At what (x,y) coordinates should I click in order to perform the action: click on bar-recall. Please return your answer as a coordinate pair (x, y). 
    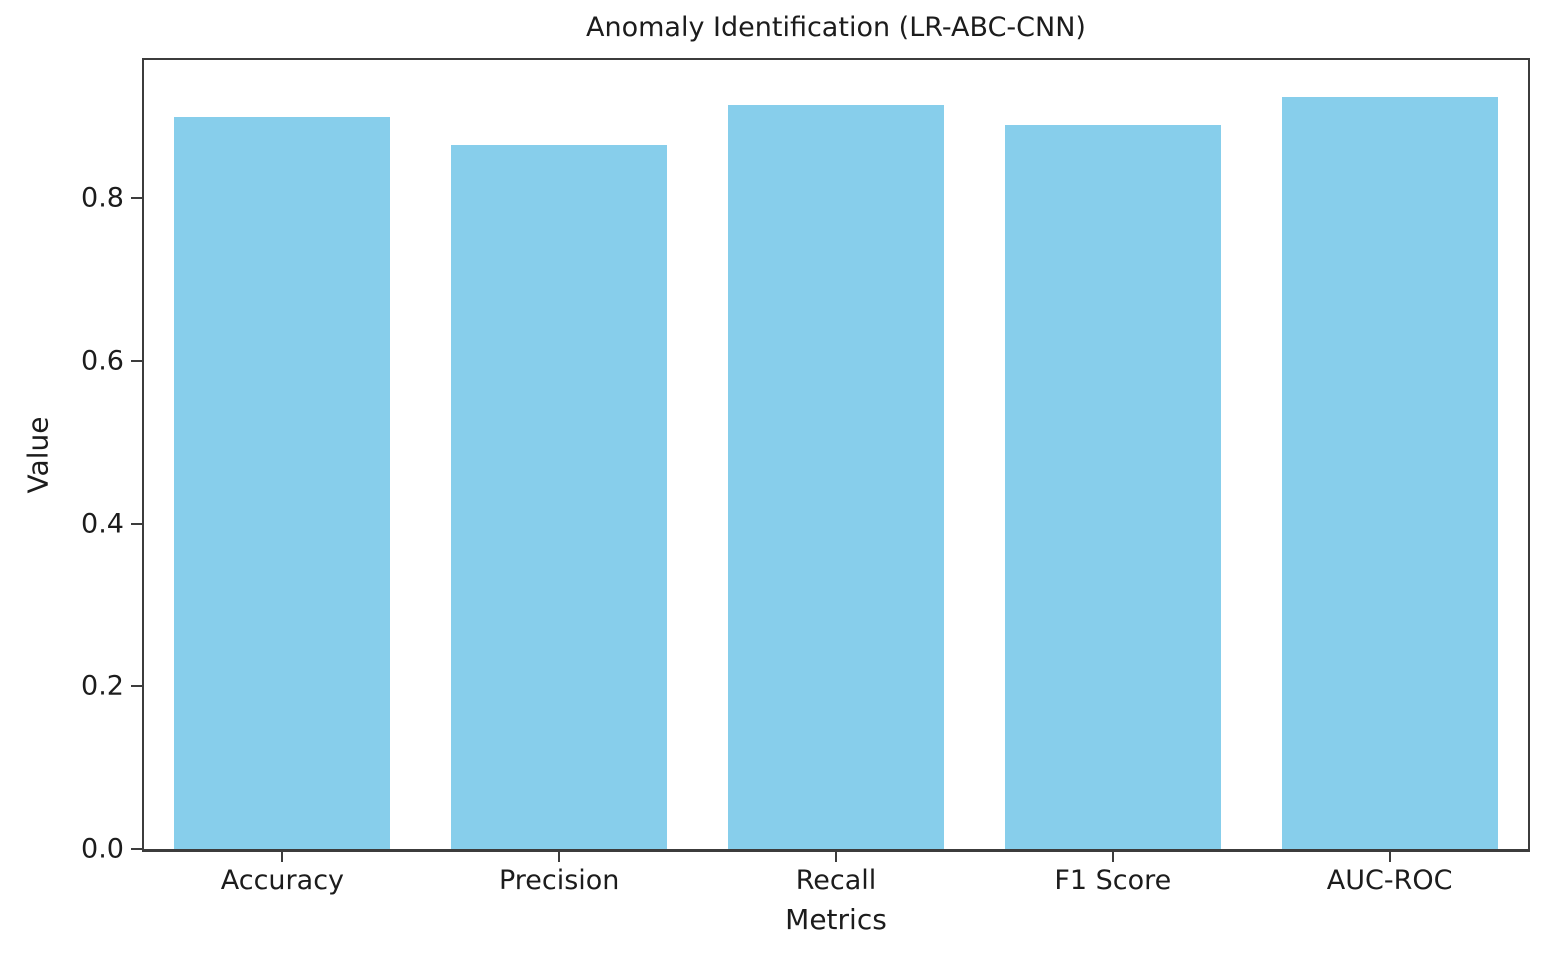
    Looking at the image, I should click on (836, 476).